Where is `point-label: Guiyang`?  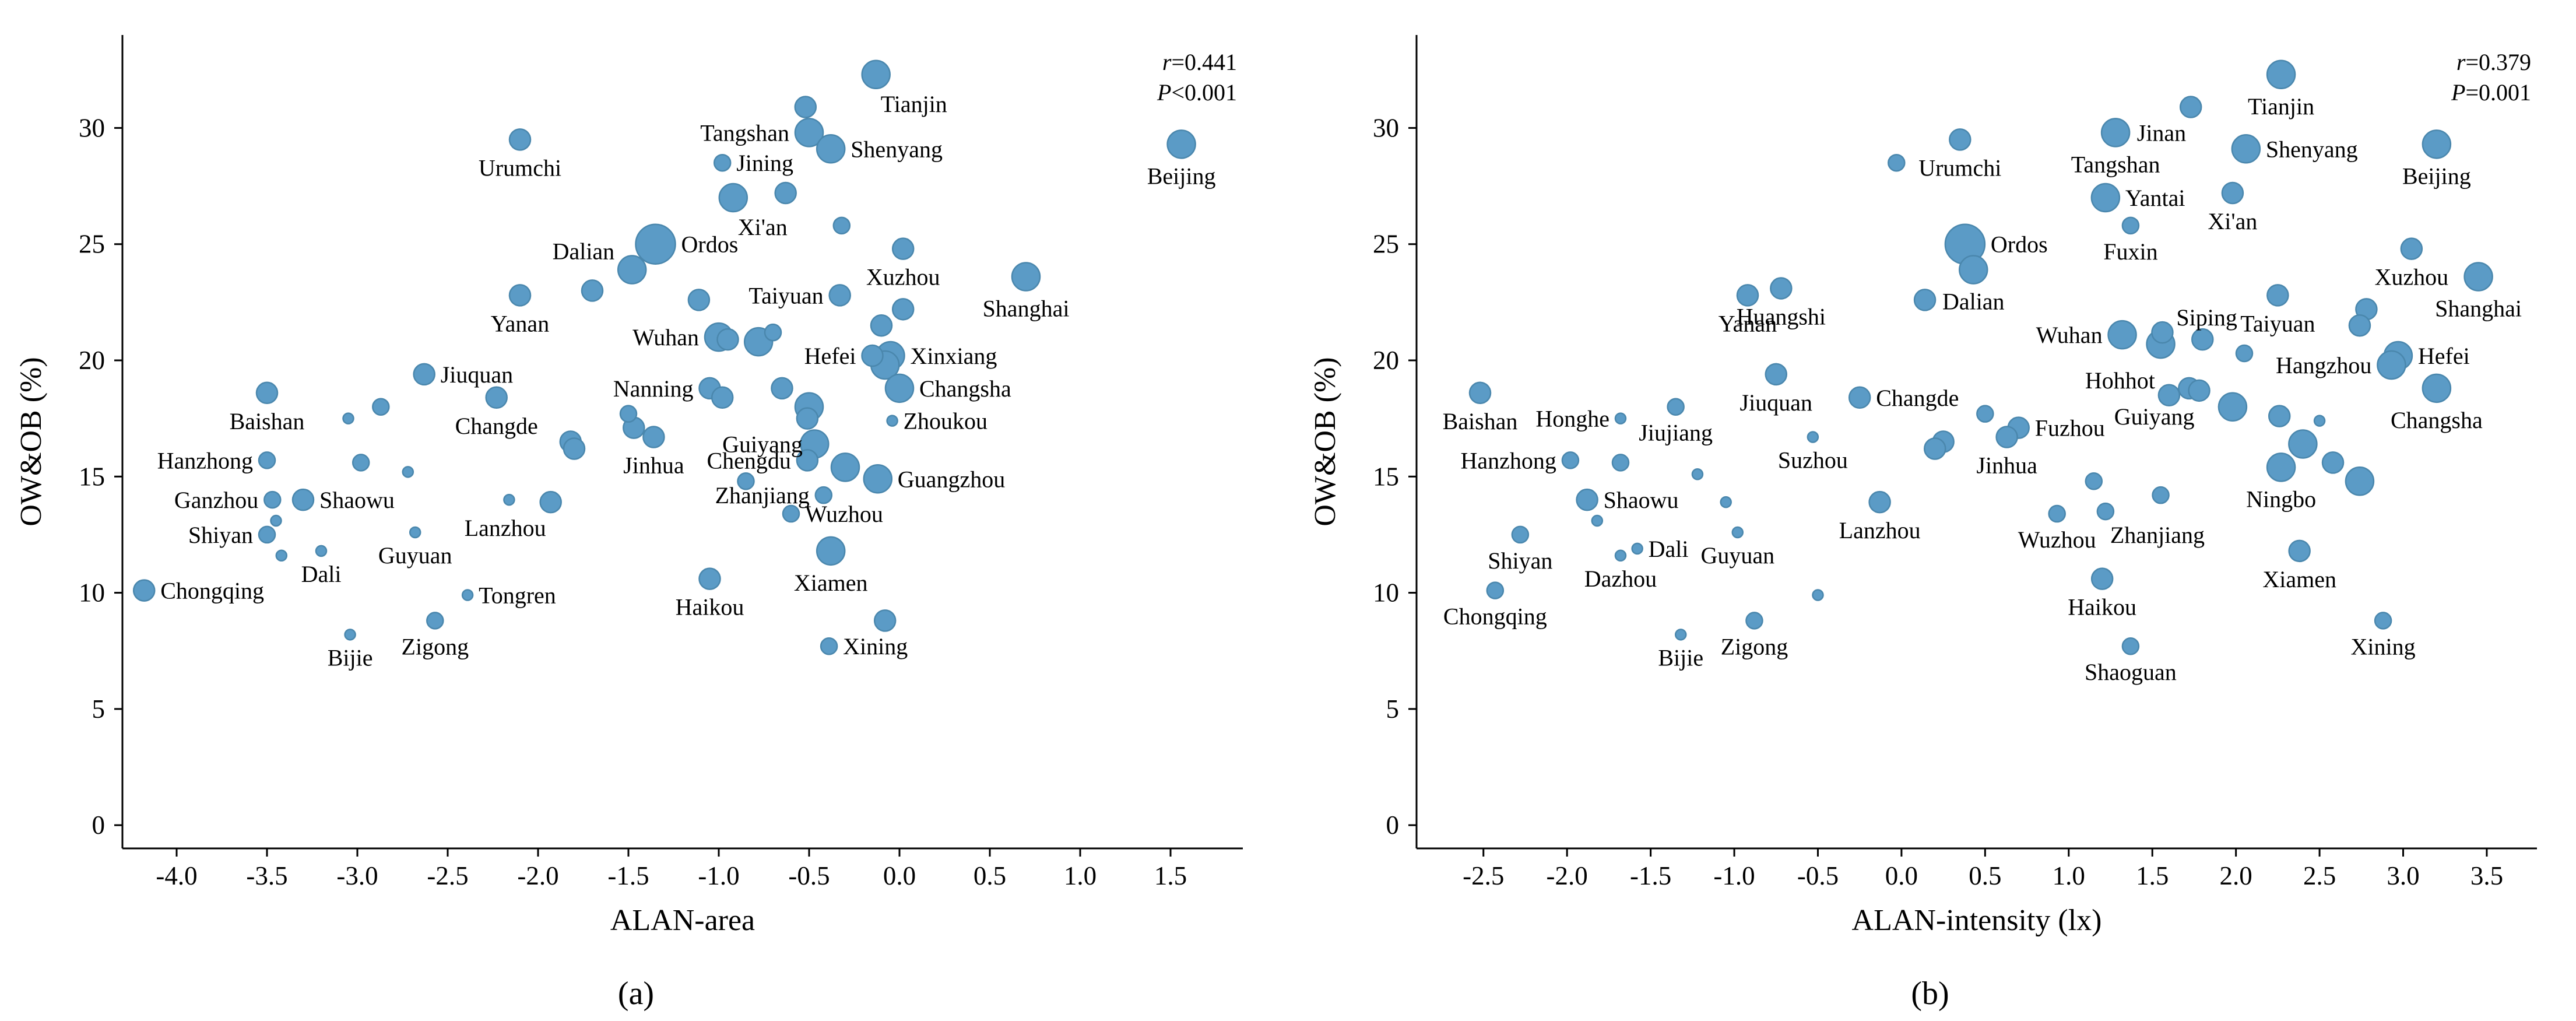 point-label: Guiyang is located at coordinates (762, 445).